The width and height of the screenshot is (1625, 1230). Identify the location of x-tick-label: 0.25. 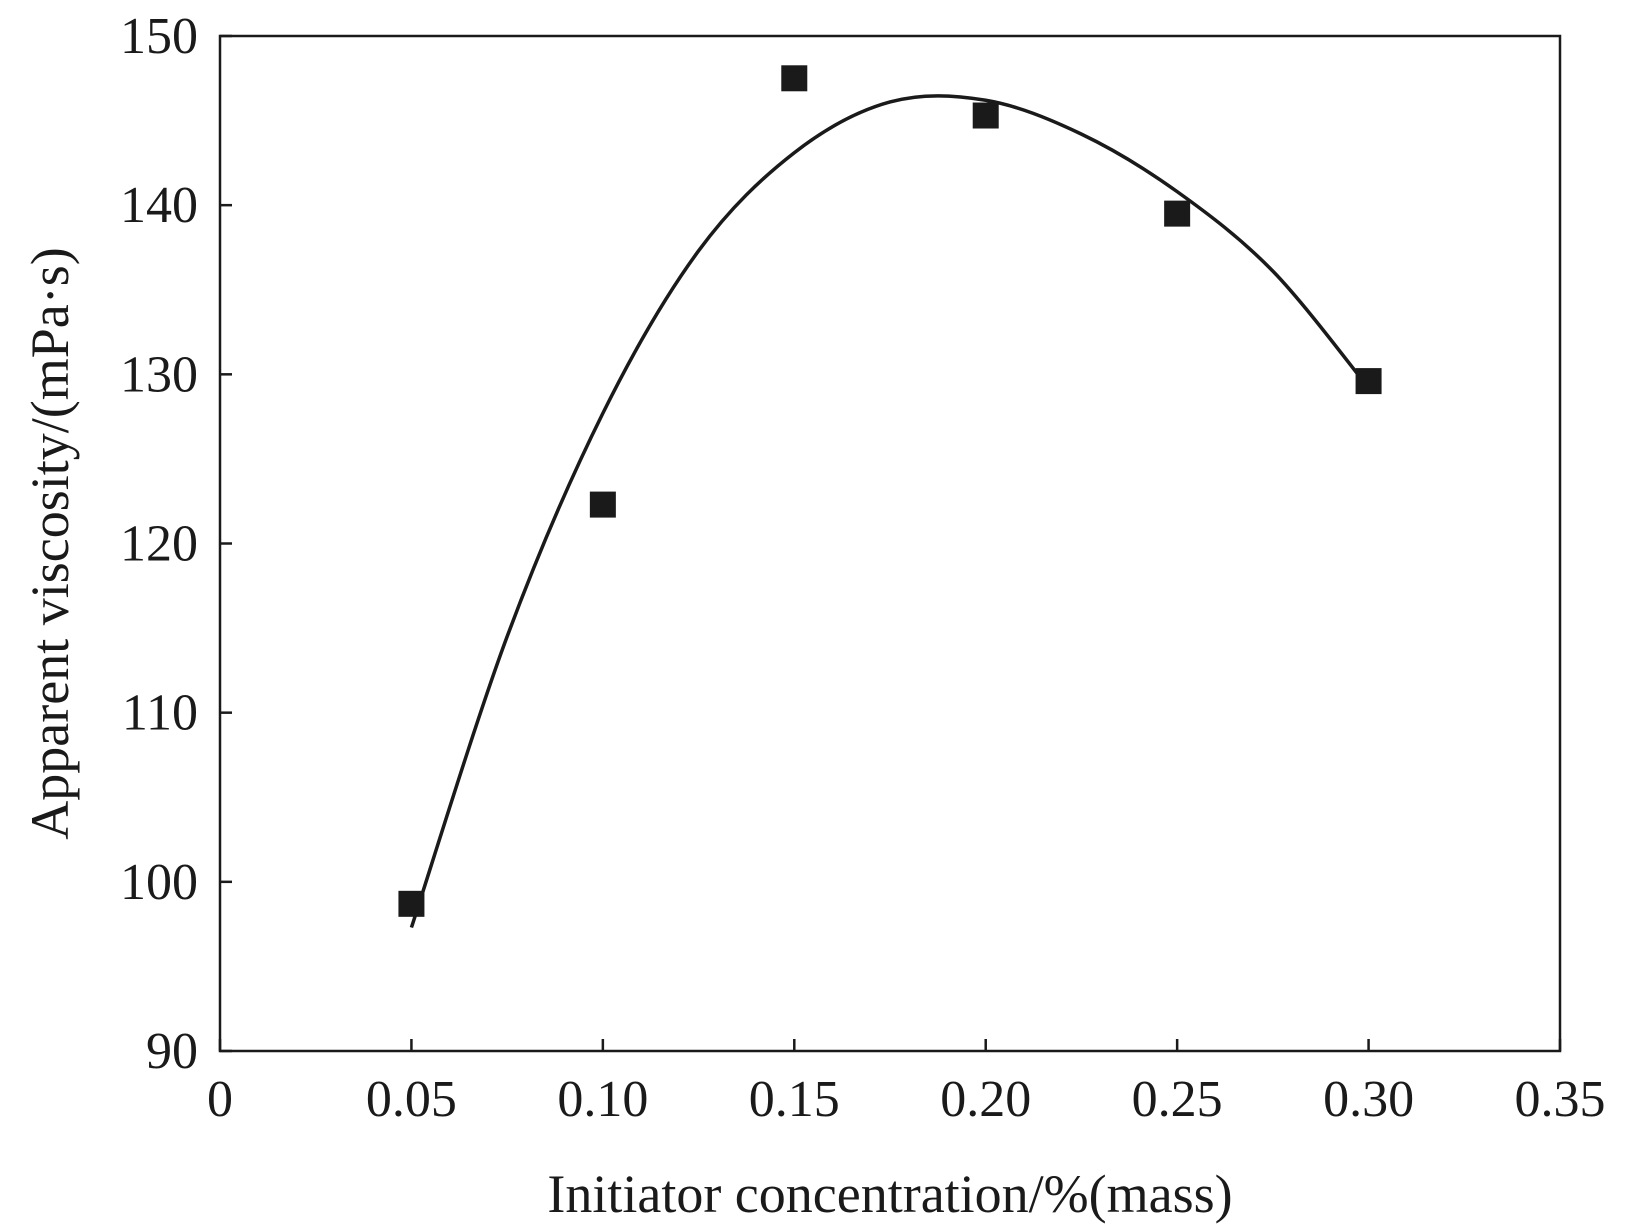
(1177, 1099).